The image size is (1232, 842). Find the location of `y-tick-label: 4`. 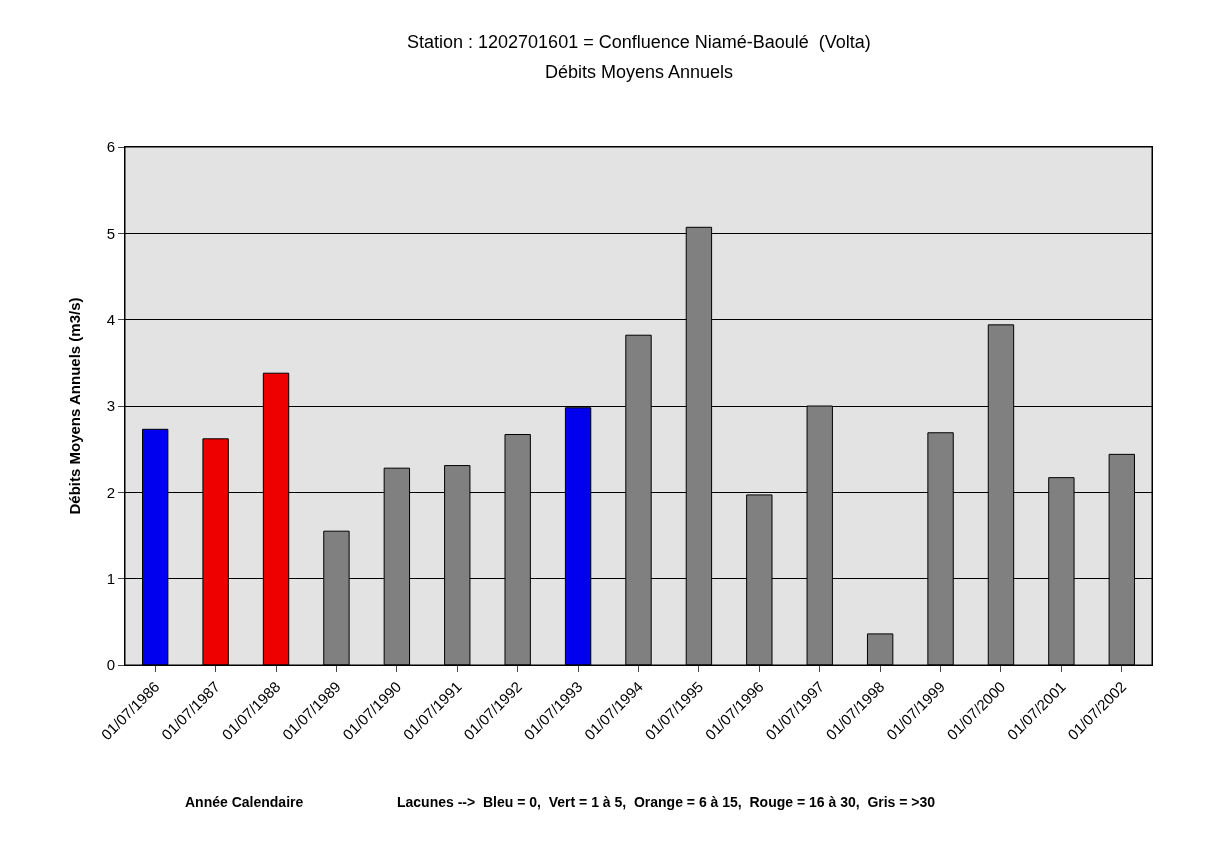

y-tick-label: 4 is located at coordinates (110, 319).